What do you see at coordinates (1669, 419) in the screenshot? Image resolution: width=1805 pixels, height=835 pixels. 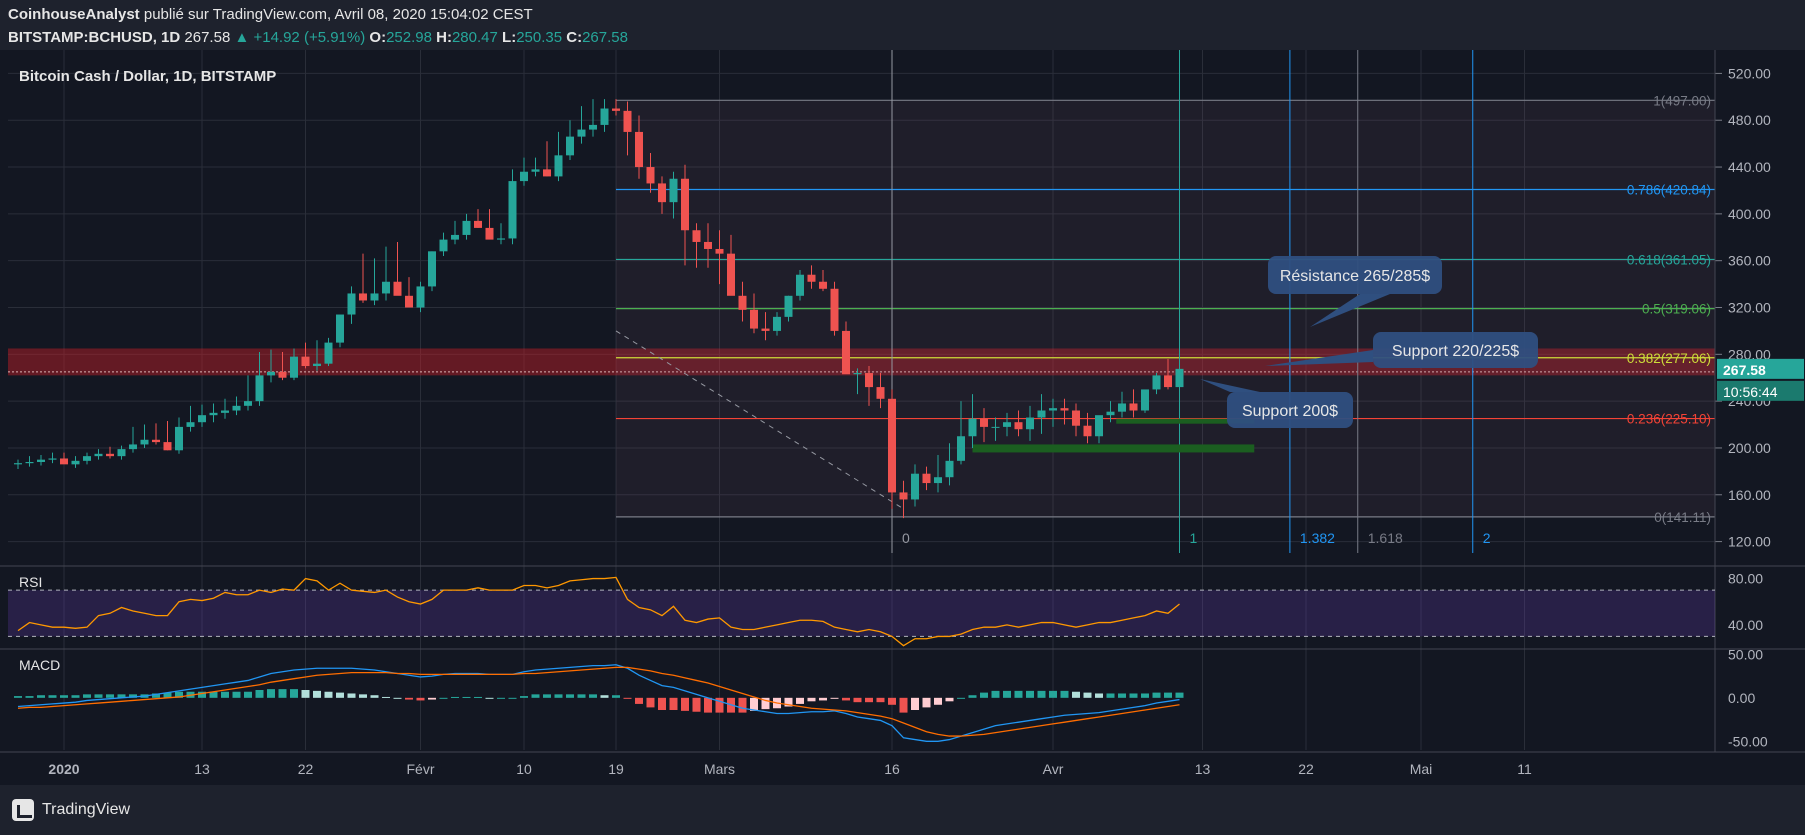 I see `fib-label: 0.236(225.10)` at bounding box center [1669, 419].